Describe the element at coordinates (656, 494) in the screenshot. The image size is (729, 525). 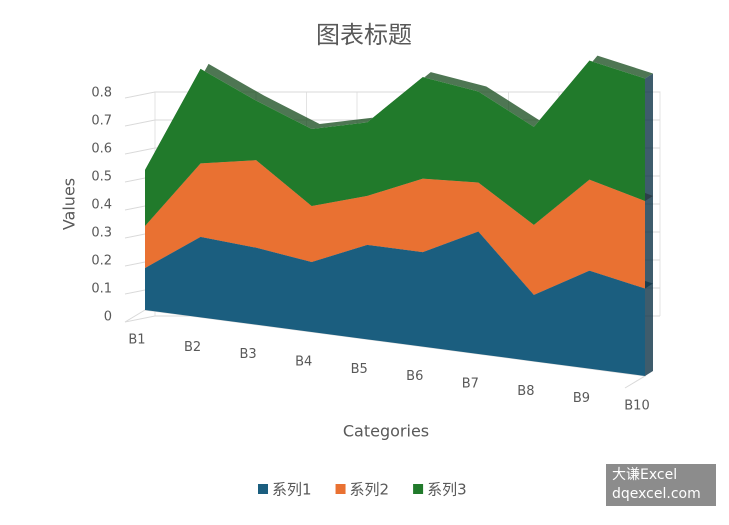
I see `watermark: dqexcel.com` at that location.